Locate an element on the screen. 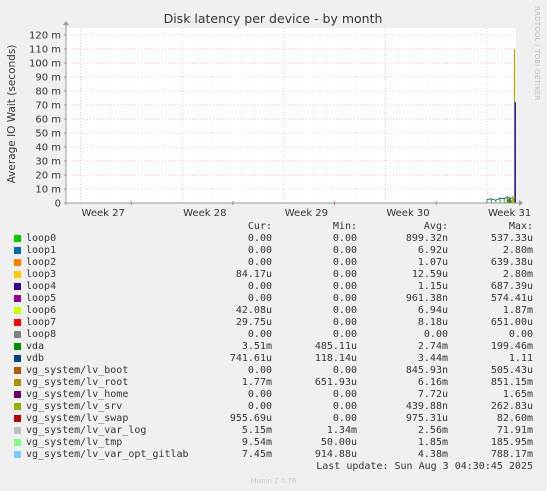 The height and width of the screenshot is (491, 547). legend-cur-value: 1.77m is located at coordinates (256, 382).